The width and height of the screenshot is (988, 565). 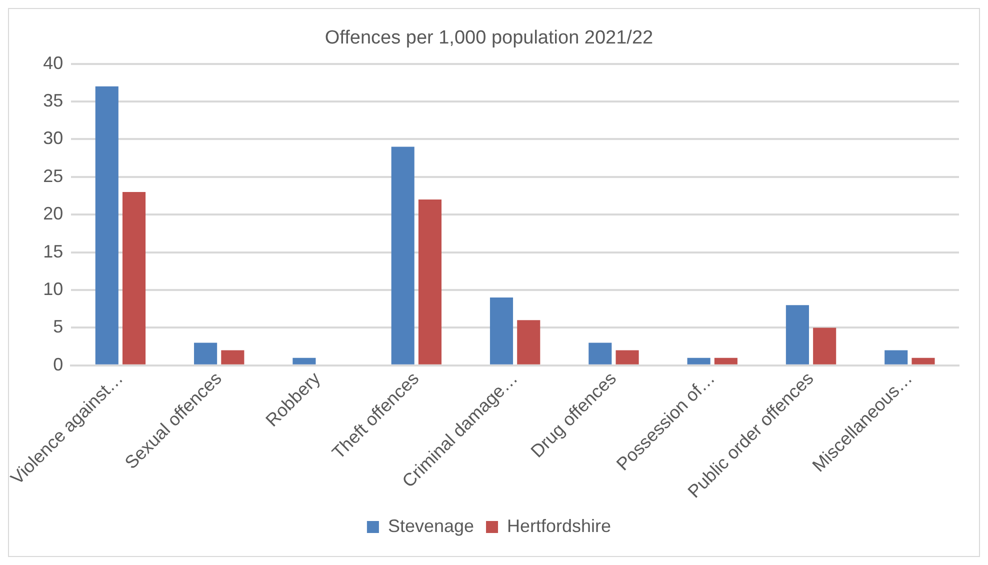 I want to click on chart-title: Offences per 1,000 population 2021/22, so click(x=489, y=38).